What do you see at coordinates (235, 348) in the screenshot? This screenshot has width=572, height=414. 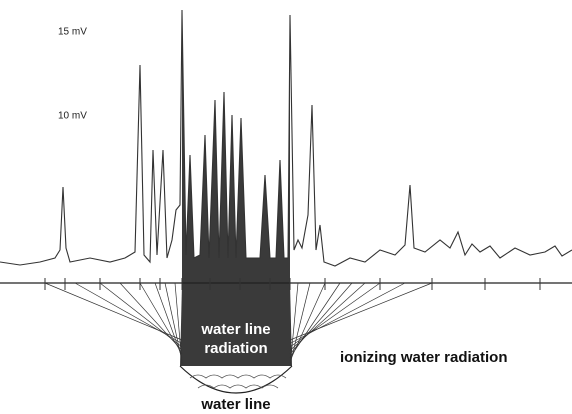 I see `region-label: radiation` at bounding box center [235, 348].